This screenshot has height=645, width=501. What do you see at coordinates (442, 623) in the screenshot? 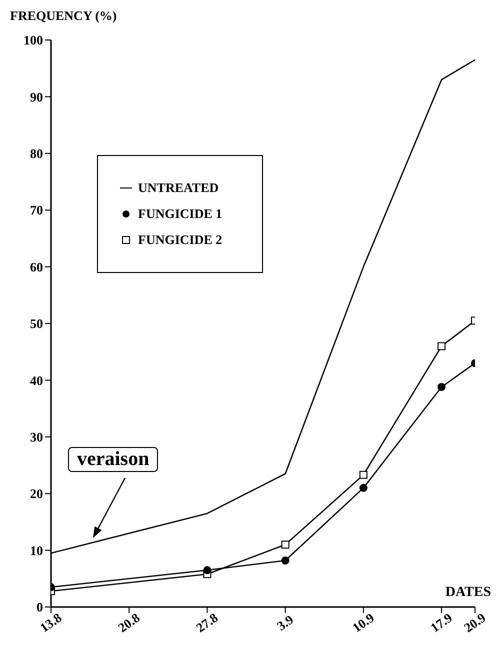
I see `x-tick-label: 17.9` at bounding box center [442, 623].